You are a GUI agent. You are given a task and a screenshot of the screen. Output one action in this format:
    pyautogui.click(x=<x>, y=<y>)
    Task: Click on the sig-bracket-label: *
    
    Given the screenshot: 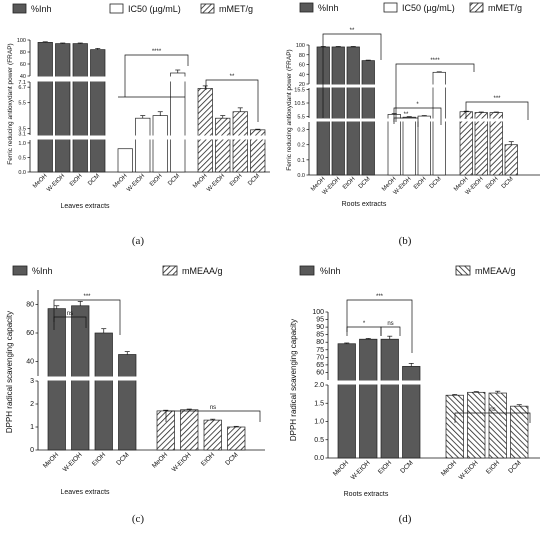 What is the action you would take?
    pyautogui.click(x=364, y=324)
    